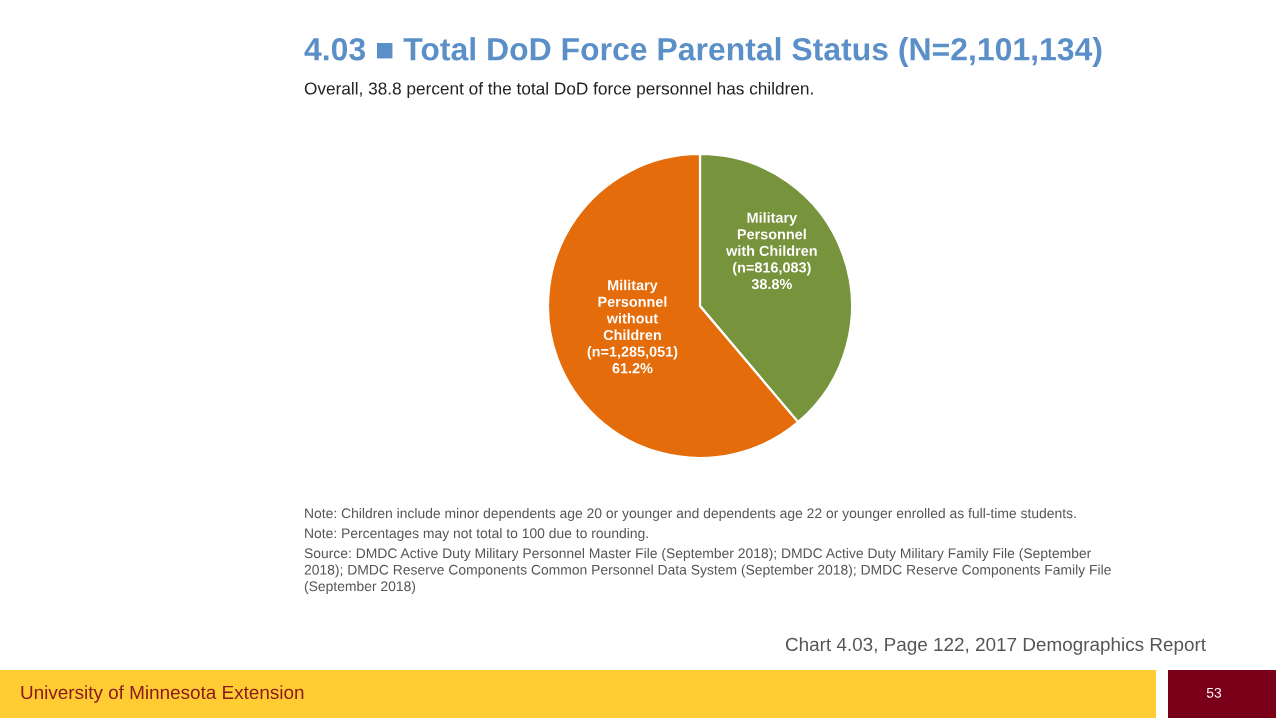 The width and height of the screenshot is (1276, 718). I want to click on text: University of Minnesota Extension, so click(162, 694).